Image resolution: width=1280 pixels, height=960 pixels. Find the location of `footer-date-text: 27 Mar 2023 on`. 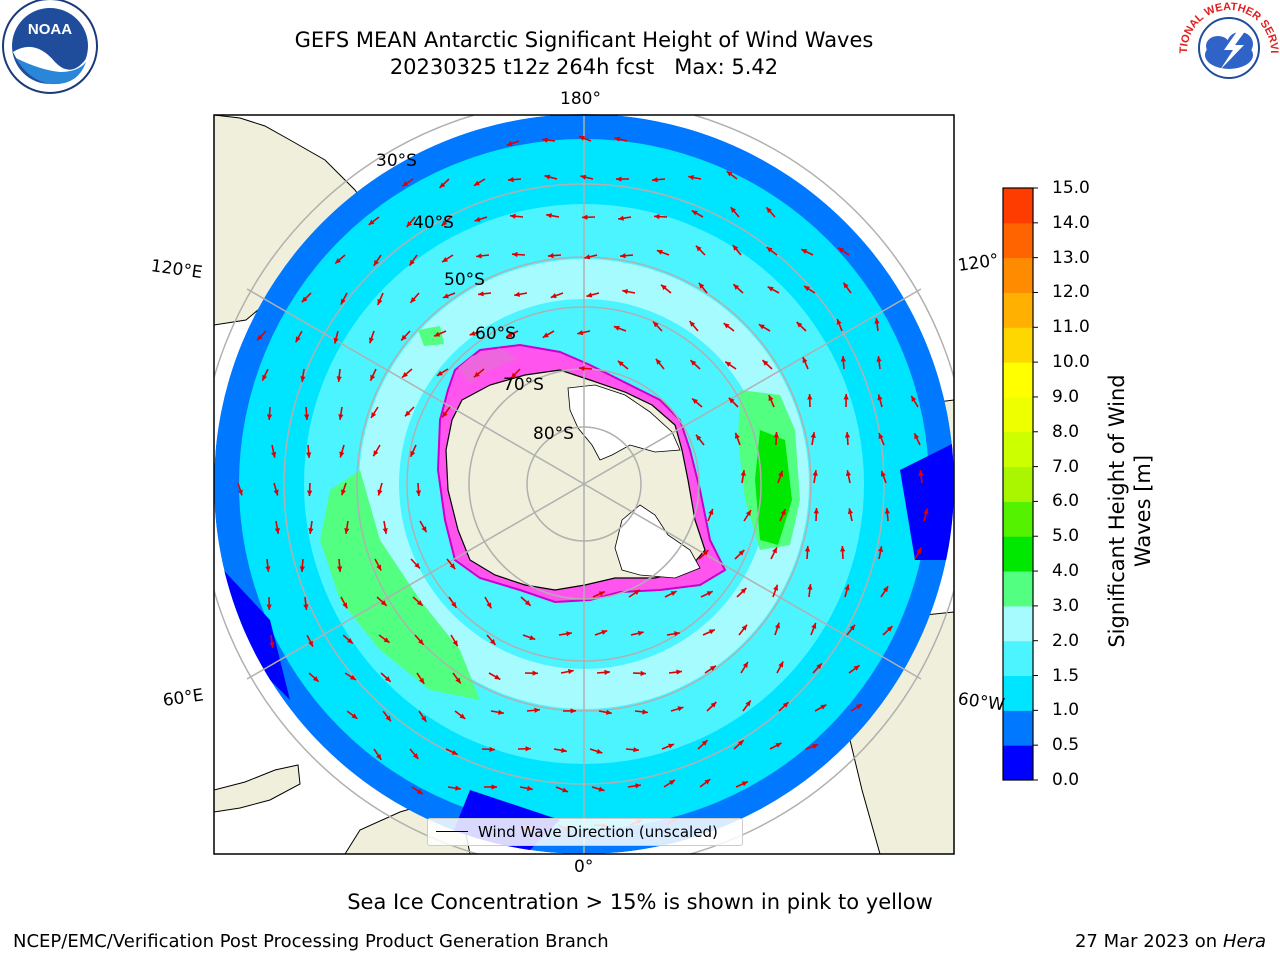

footer-date-text: 27 Mar 2023 on is located at coordinates (1146, 941).